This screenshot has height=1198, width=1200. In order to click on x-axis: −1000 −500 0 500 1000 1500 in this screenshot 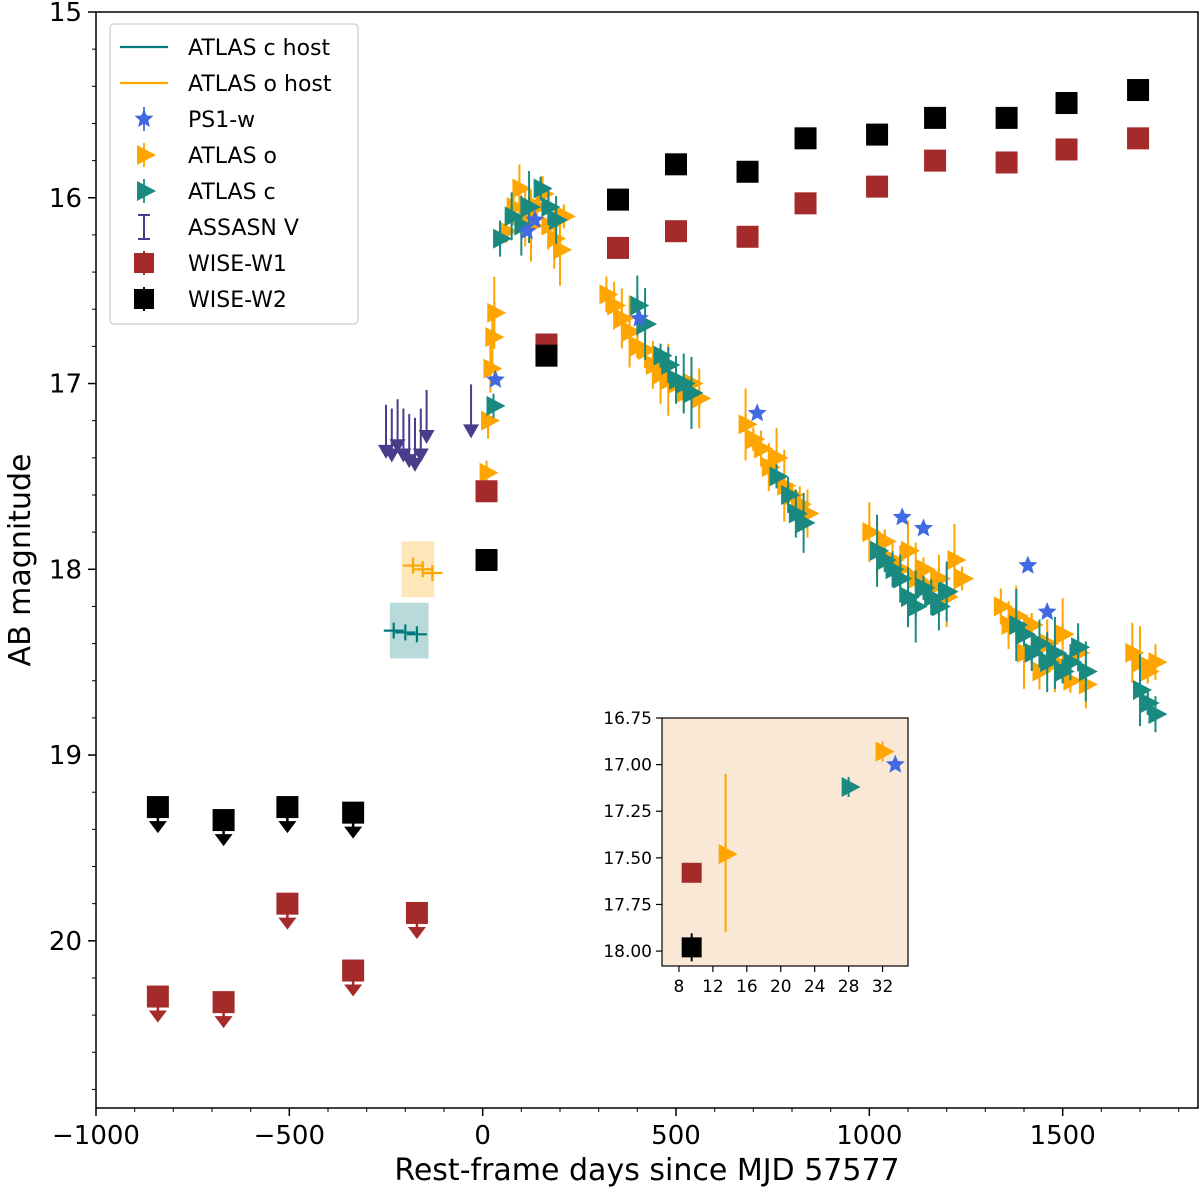, I will do `click(616, 1129)`.